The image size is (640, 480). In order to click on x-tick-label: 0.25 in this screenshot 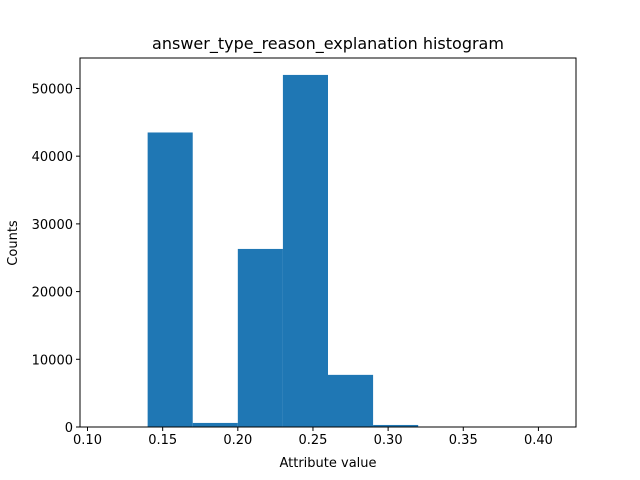, I will do `click(312, 440)`.